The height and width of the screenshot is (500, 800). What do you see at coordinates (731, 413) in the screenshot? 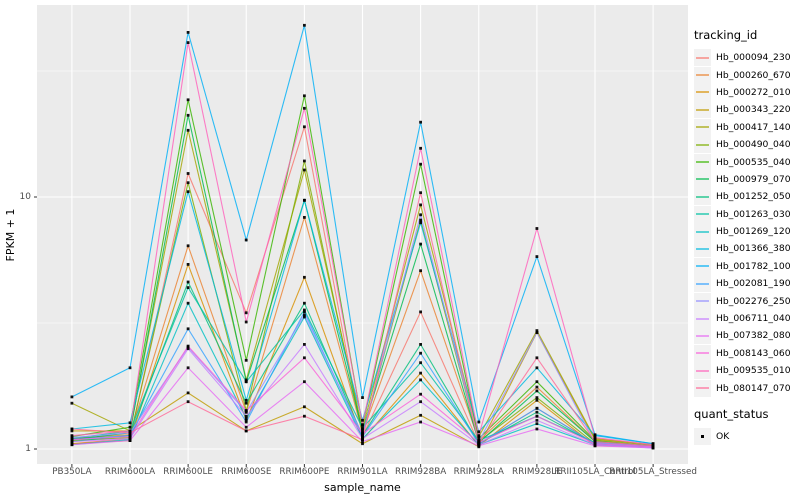
I see `legend-title-quant-status: quant_status` at bounding box center [731, 413].